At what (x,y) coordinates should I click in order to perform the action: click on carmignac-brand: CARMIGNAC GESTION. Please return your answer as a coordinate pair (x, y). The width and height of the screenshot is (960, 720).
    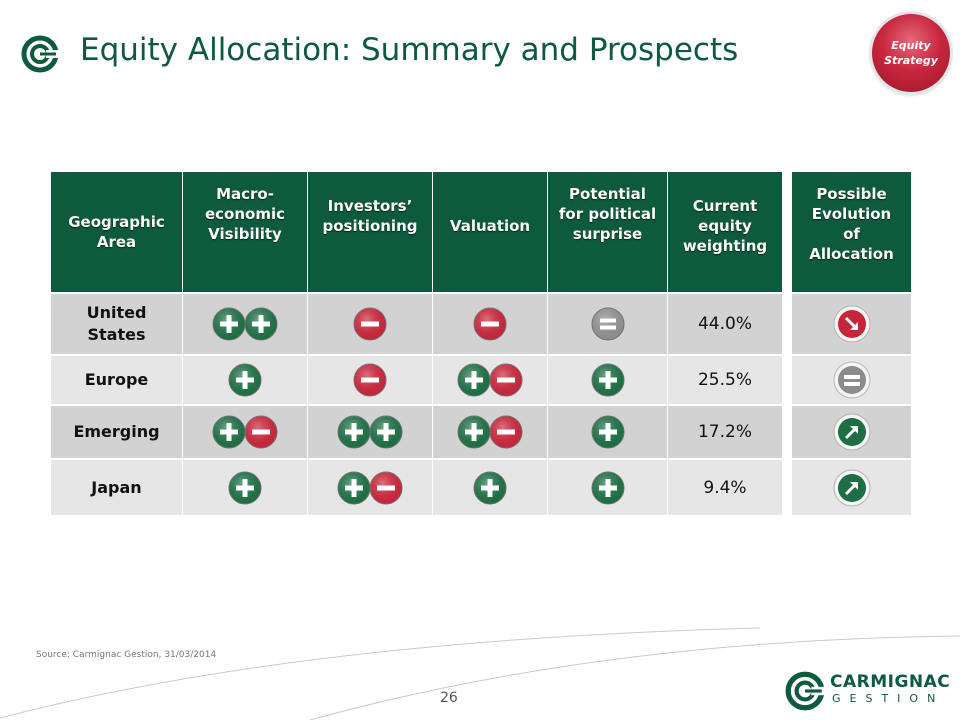
    Looking at the image, I should click on (867, 691).